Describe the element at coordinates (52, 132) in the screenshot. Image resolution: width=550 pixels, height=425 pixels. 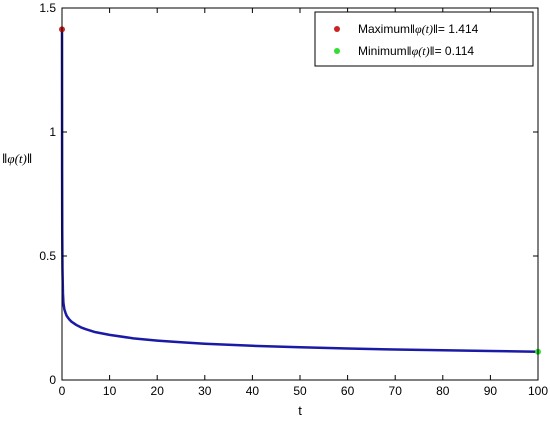
I see `y-tick-label: 1` at that location.